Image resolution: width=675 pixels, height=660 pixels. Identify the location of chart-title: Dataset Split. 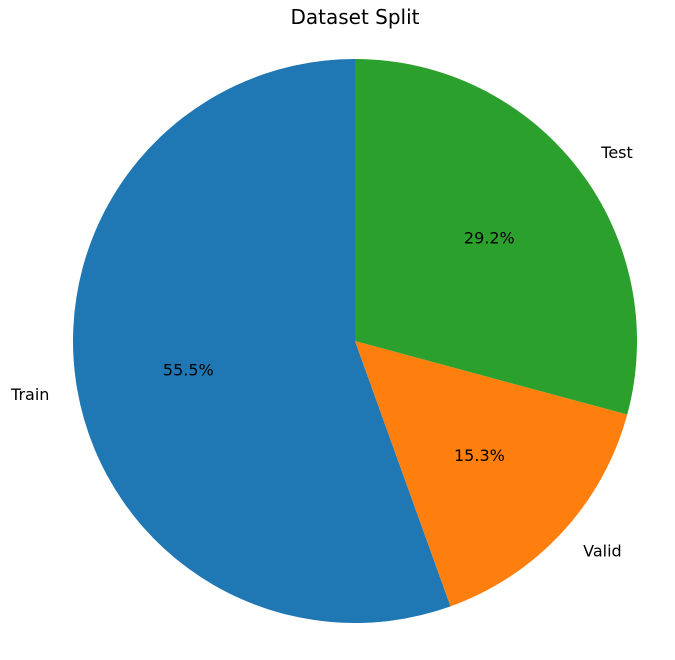
(355, 17).